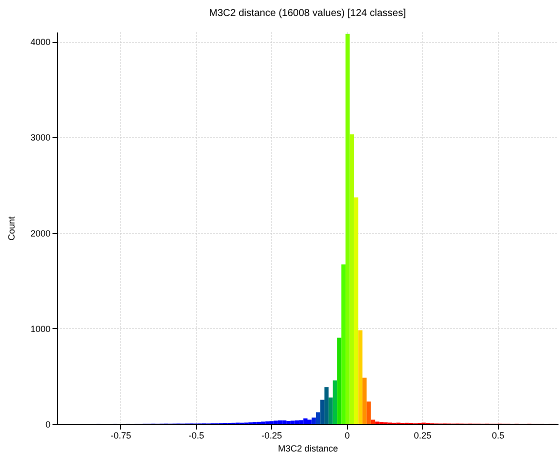 This screenshot has width=560, height=457. What do you see at coordinates (40, 42) in the screenshot?
I see `y-tick-label: 4000` at bounding box center [40, 42].